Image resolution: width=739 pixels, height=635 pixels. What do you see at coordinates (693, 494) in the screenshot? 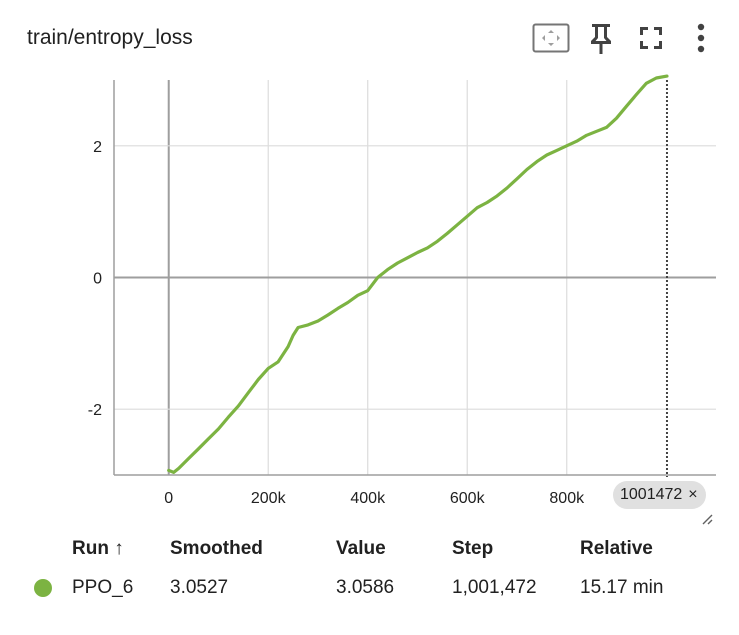
I see `close-icon: ×` at bounding box center [693, 494].